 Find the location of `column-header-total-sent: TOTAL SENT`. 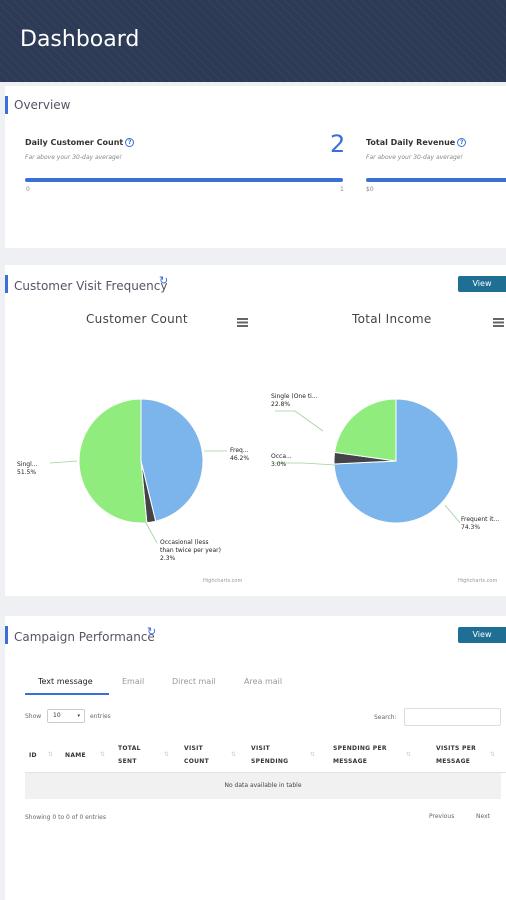

column-header-total-sent: TOTAL SENT is located at coordinates (129, 755).